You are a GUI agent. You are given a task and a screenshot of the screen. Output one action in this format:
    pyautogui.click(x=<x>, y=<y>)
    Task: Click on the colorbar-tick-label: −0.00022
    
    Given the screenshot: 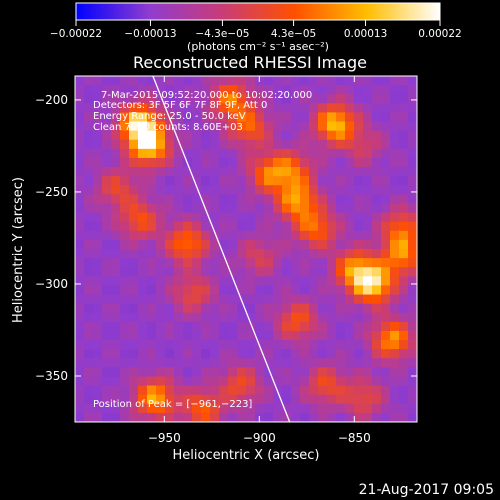 What is the action you would take?
    pyautogui.click(x=76, y=34)
    